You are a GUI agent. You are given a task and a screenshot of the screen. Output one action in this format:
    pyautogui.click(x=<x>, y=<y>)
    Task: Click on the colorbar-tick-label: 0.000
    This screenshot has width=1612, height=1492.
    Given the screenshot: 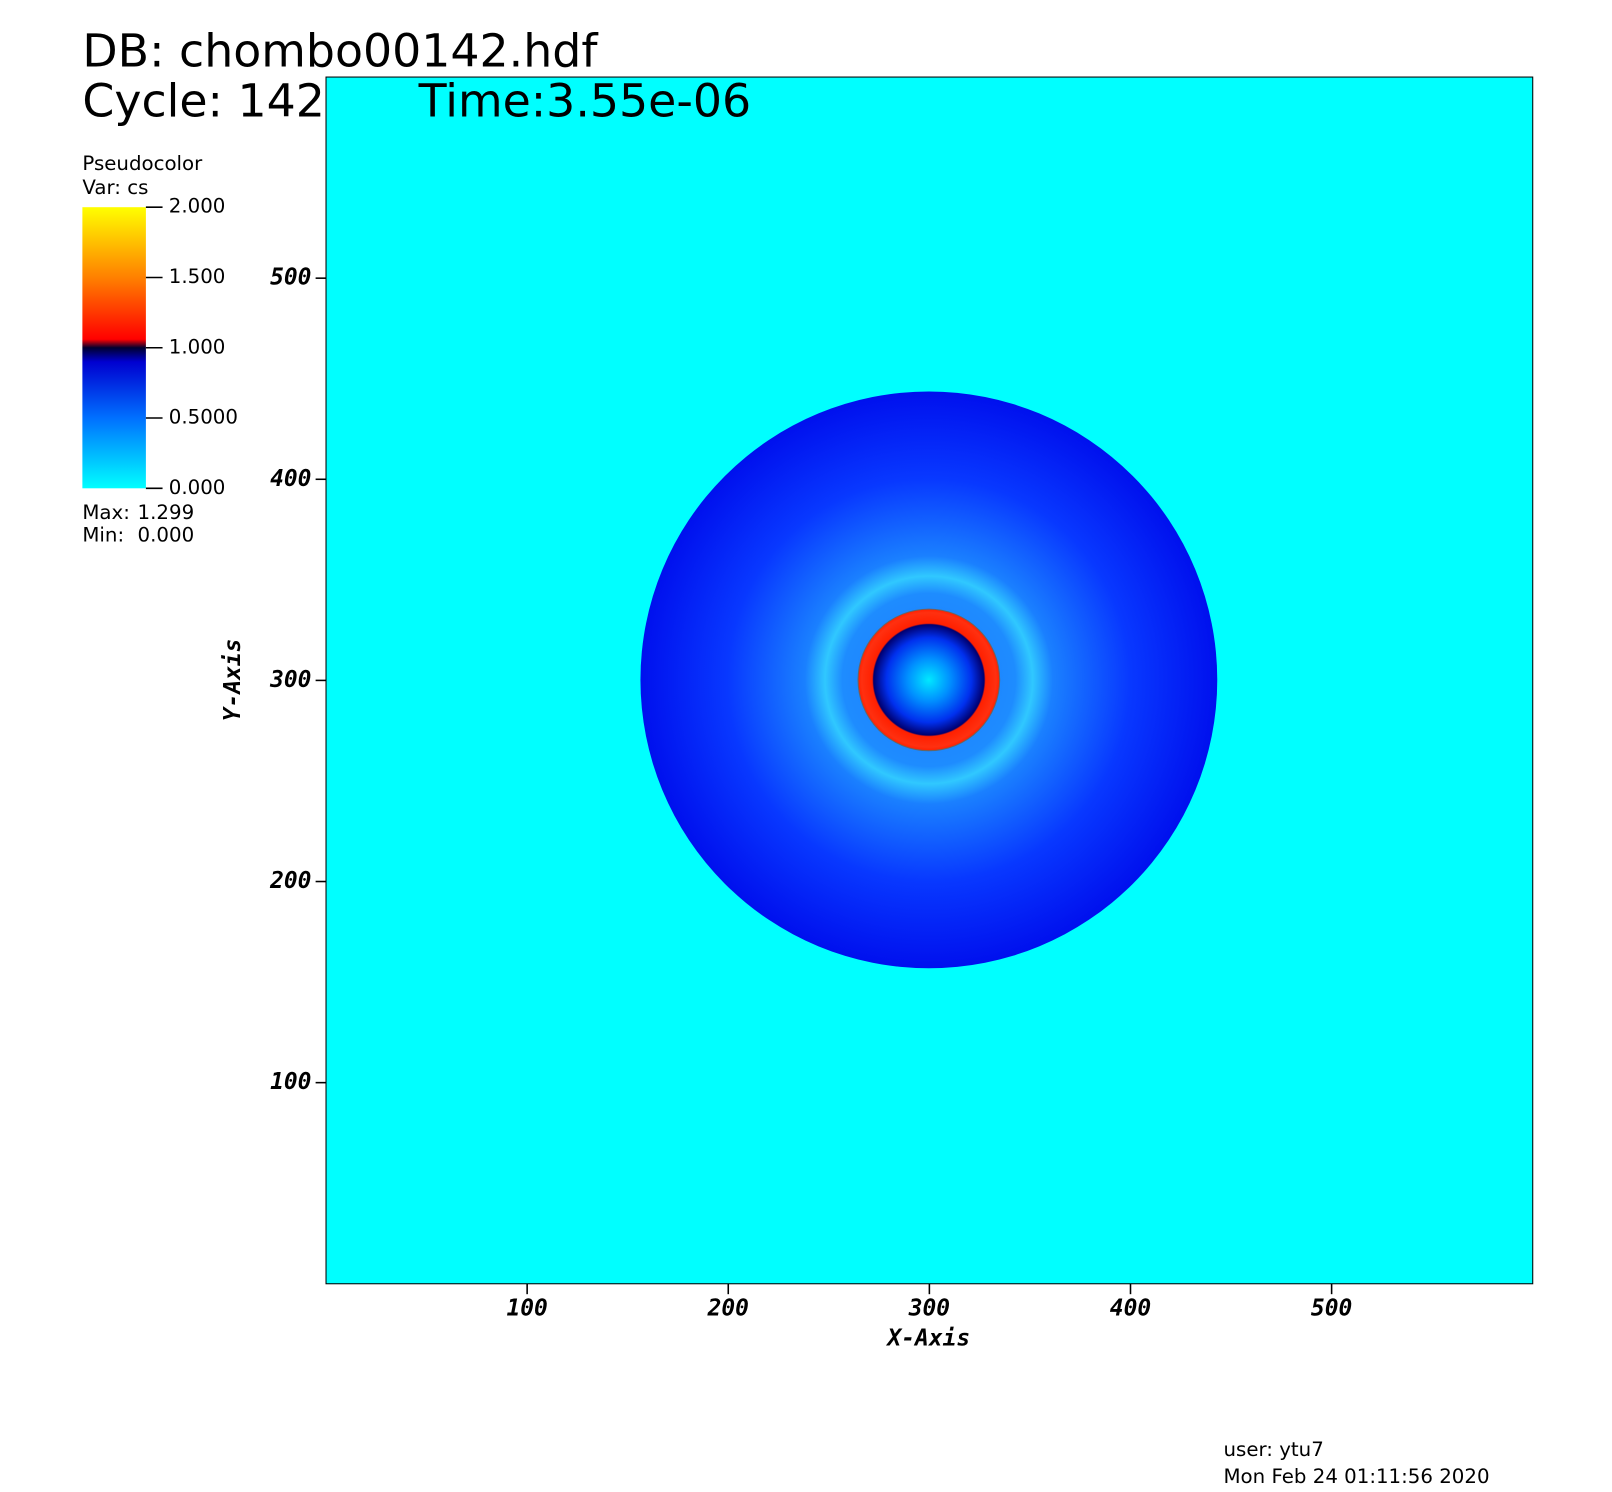 What is the action you would take?
    pyautogui.click(x=197, y=487)
    